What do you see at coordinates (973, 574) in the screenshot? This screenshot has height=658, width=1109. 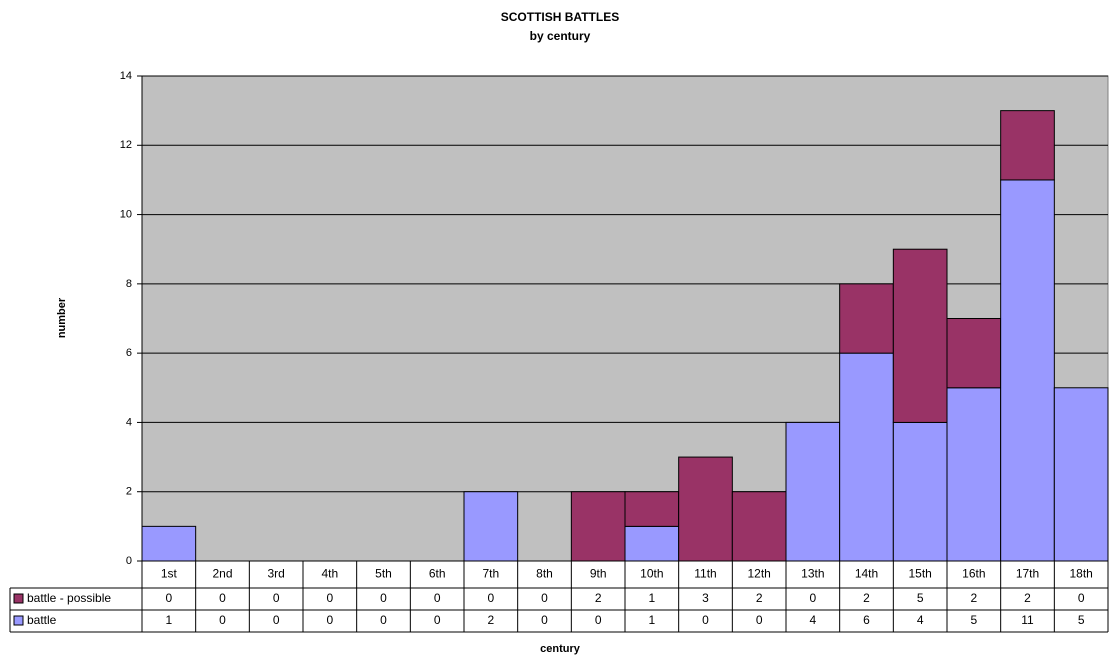 I see `x-tick-label: 16th` at bounding box center [973, 574].